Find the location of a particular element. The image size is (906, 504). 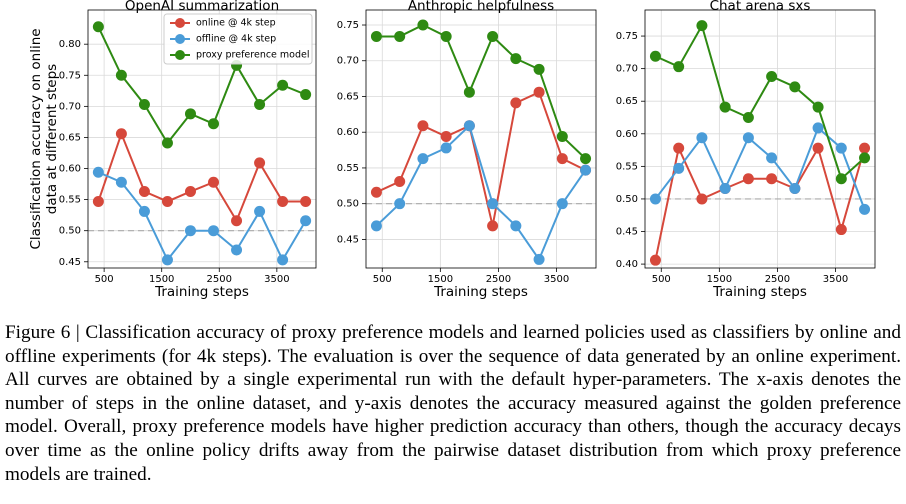

plot-area is located at coordinates (760, 139).